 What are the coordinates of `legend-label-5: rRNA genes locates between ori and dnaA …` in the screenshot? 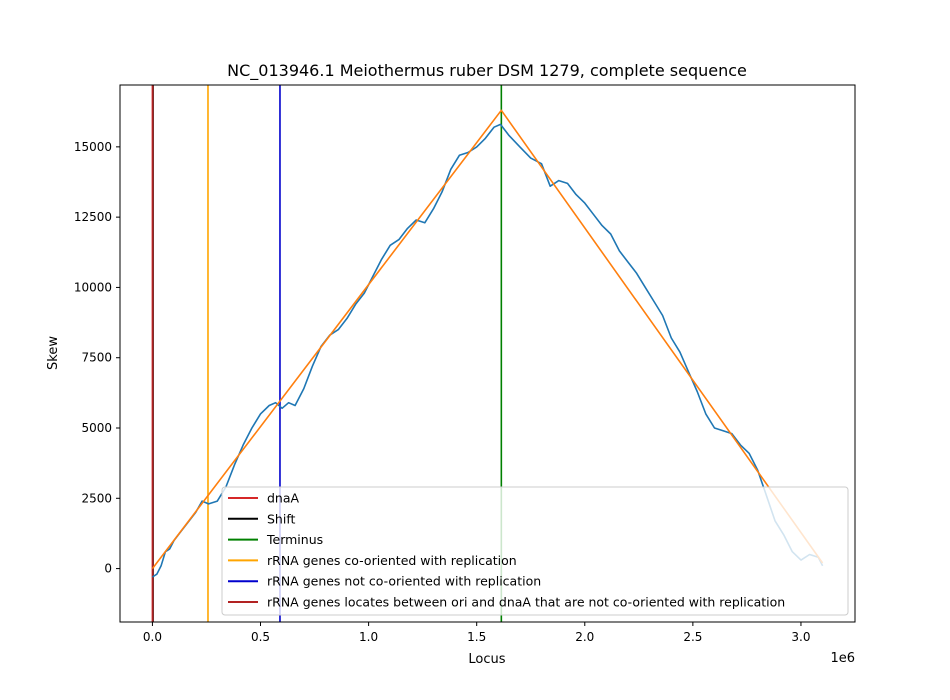 It's located at (526, 602).